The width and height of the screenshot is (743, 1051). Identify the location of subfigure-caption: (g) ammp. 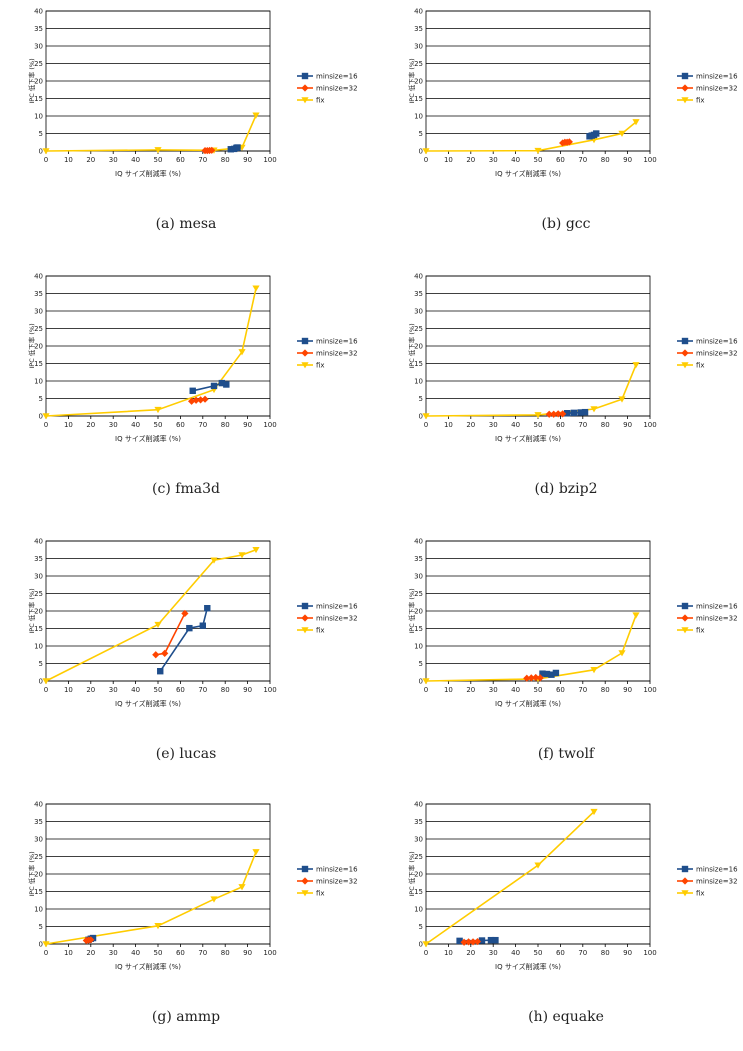
(186, 1017).